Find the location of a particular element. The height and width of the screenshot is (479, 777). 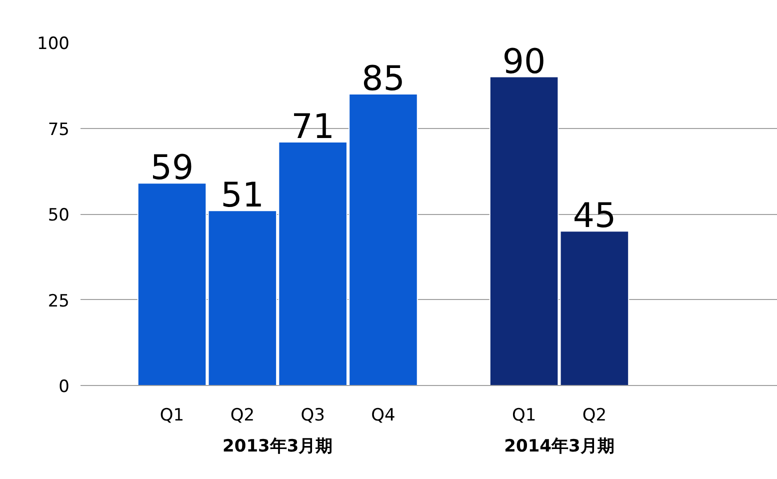

x-tick-label: Q3 is located at coordinates (312, 416).